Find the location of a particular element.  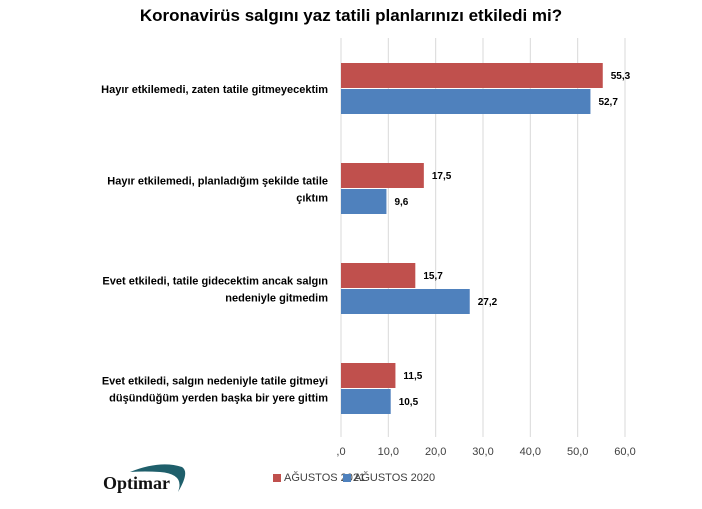

x-tick-label: ,0 is located at coordinates (340, 452).